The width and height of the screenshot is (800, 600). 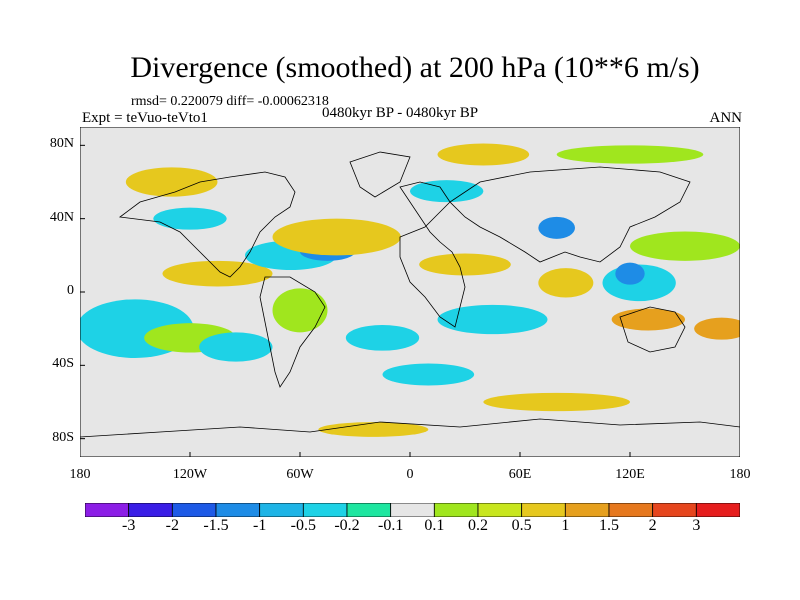 I want to click on colorbar-label: -3, so click(x=128, y=525).